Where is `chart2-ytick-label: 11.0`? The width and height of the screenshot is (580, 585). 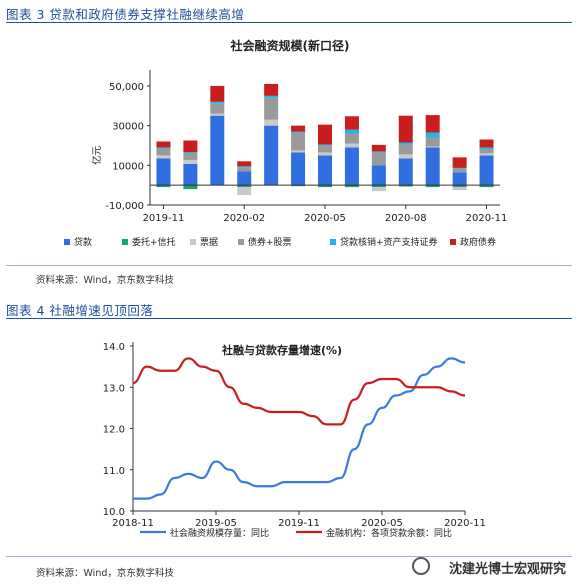
chart2-ytick-label: 11.0 is located at coordinates (114, 471).